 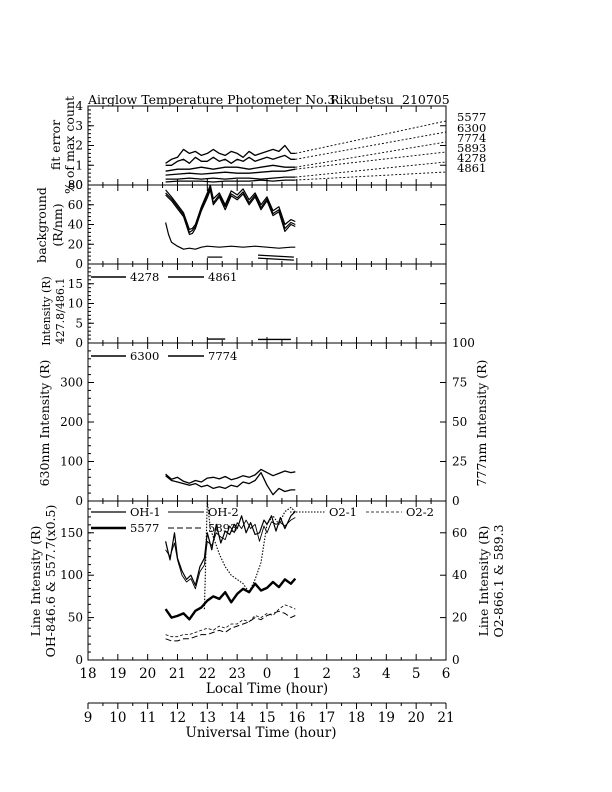 What do you see at coordinates (144, 528) in the screenshot?
I see `legend-label-5577: 5577` at bounding box center [144, 528].